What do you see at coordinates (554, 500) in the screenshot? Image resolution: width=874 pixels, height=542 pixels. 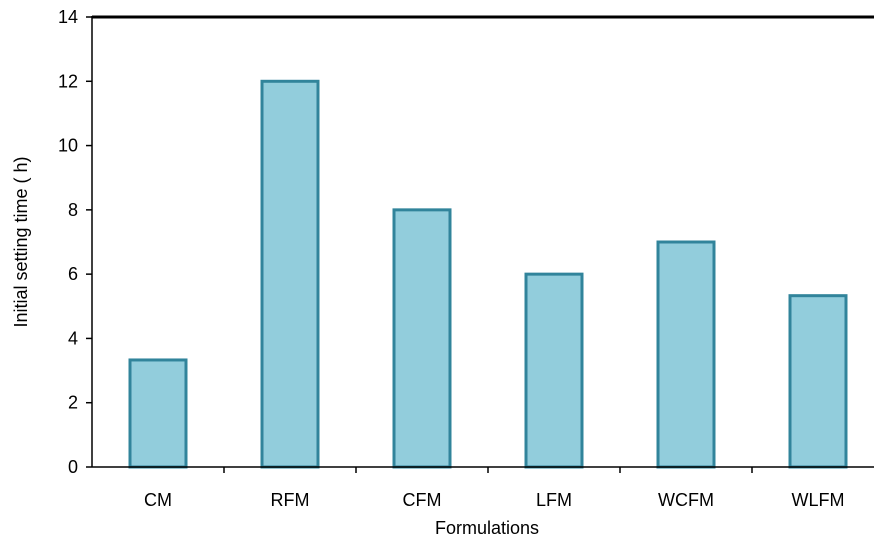 I see `x-tick-label-lfm: LFM` at bounding box center [554, 500].